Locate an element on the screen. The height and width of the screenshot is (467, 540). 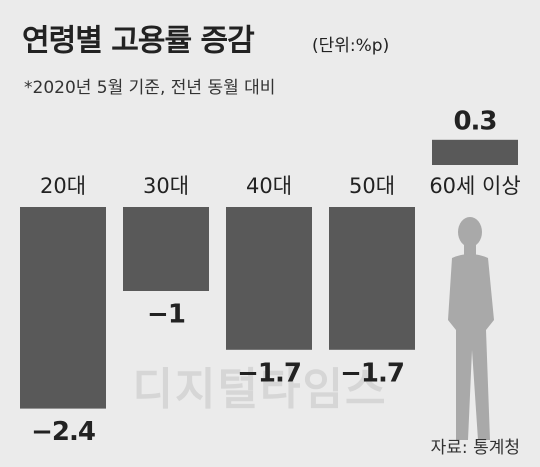
chart-title: 연령별 고용률 증감 is located at coordinates (138, 41).